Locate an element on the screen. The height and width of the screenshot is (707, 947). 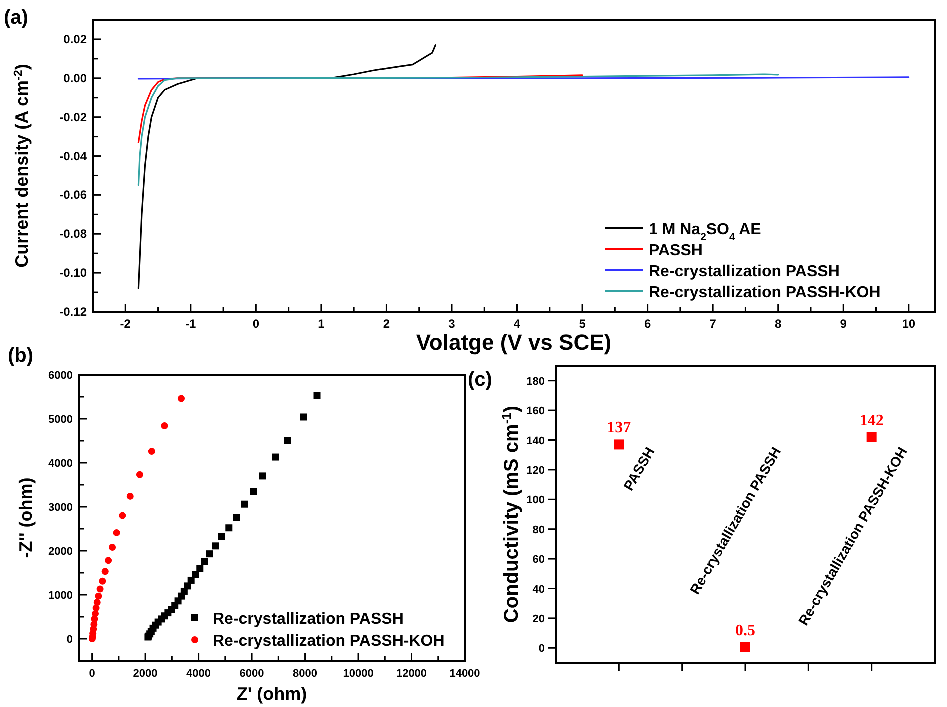
data-label: 0.5 is located at coordinates (746, 631).